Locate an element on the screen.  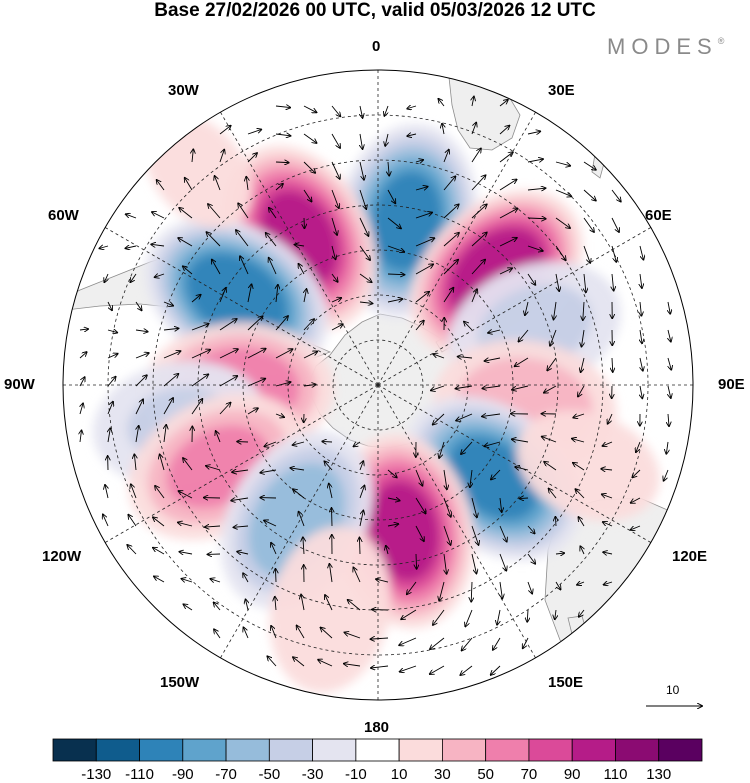
lon-label-60e: 60E is located at coordinates (658, 215).